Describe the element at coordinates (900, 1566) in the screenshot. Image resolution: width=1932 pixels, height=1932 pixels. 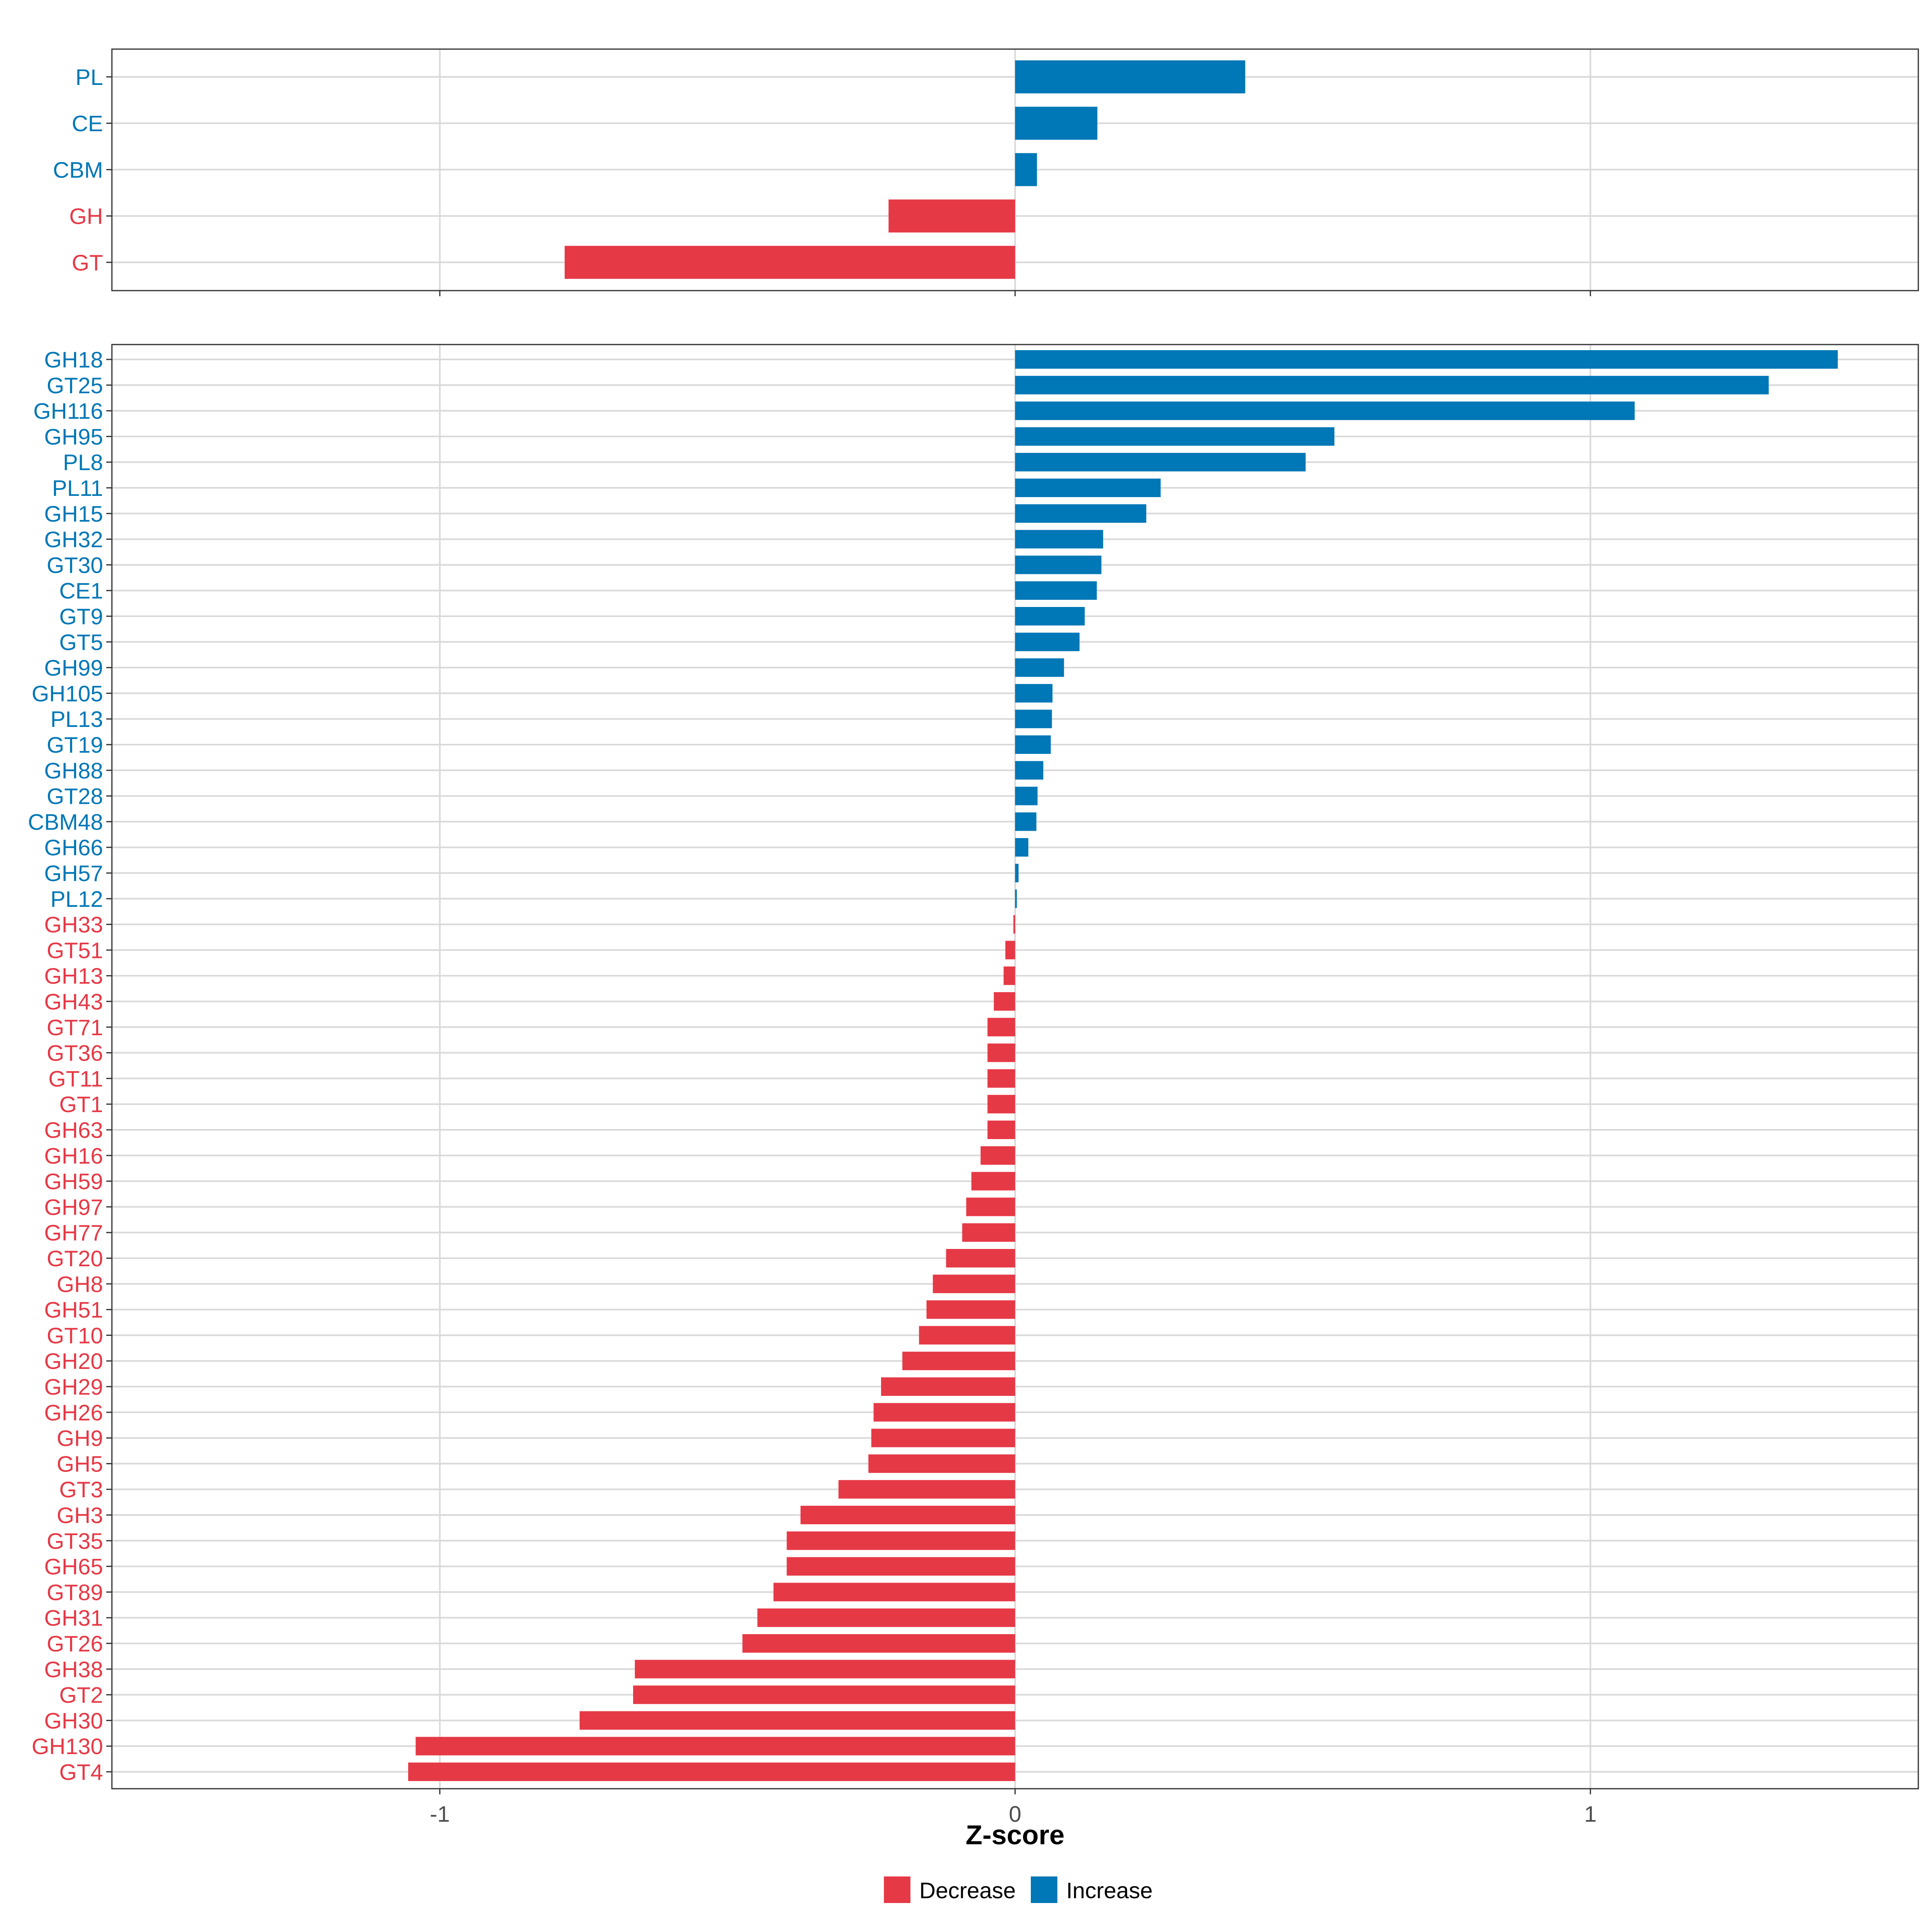
I see `bar-gh65` at that location.